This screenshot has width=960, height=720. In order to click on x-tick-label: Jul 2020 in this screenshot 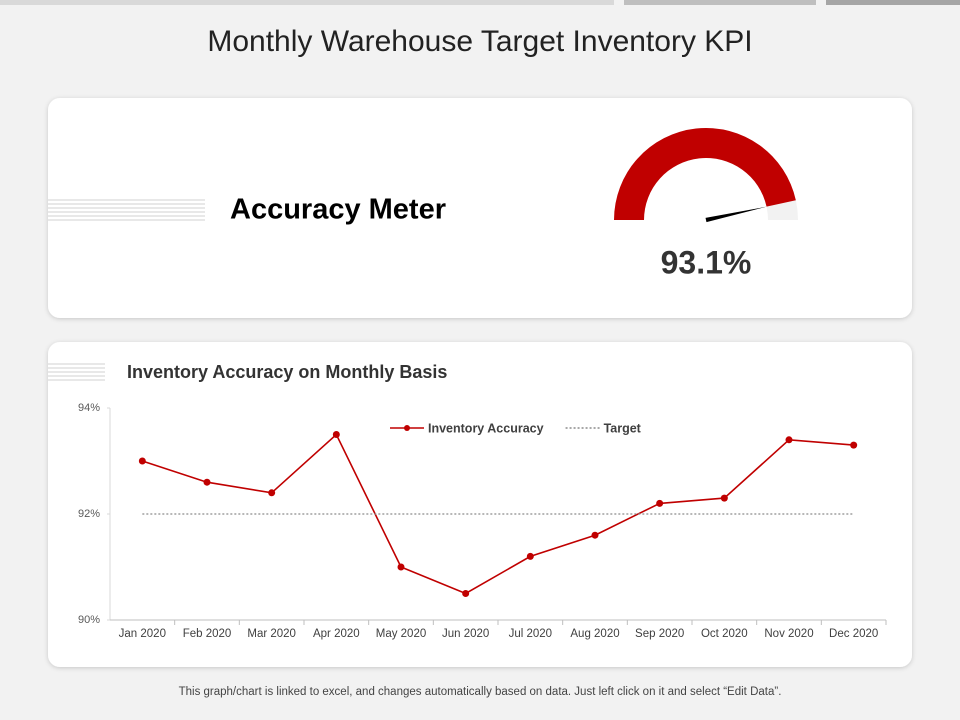, I will do `click(530, 634)`.